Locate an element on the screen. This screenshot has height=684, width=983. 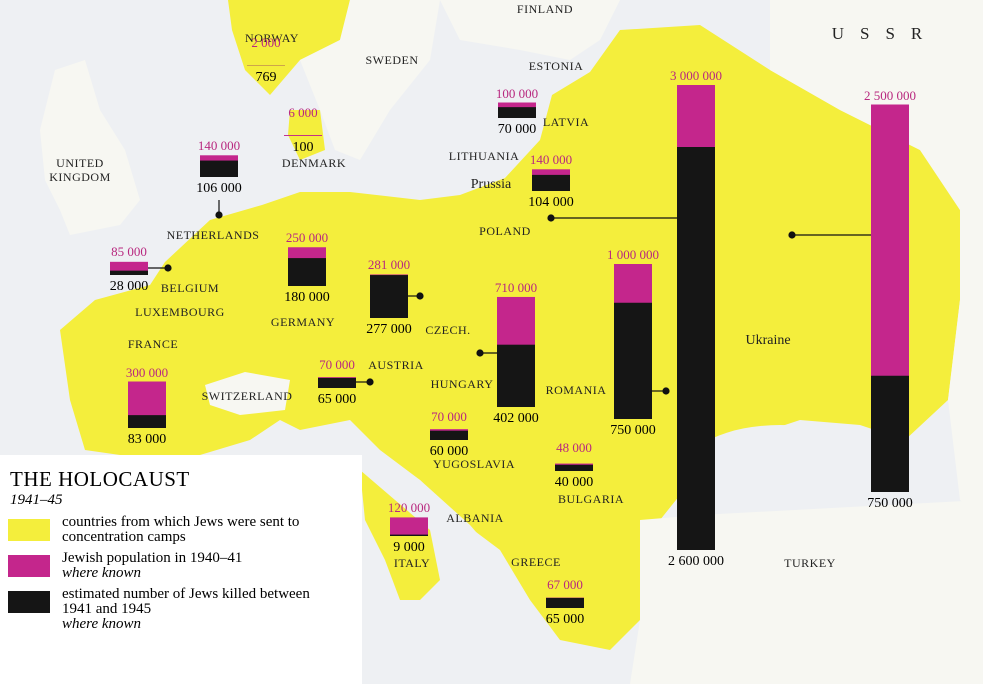
map-label: BELGIUM is located at coordinates (190, 288).